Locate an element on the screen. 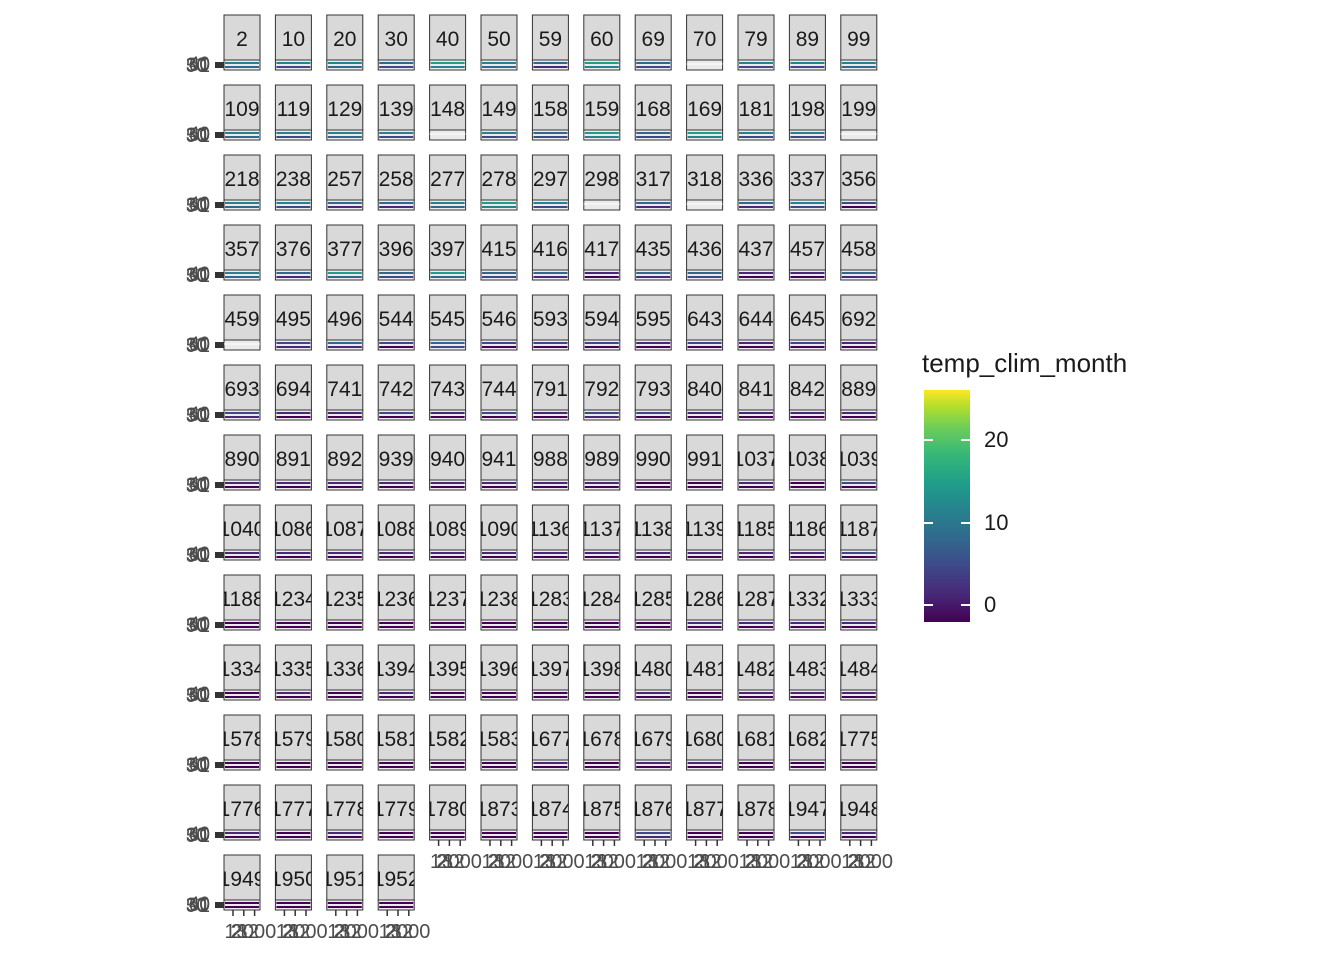 The image size is (1344, 960). facet-panel: 545 is located at coordinates (448, 322).